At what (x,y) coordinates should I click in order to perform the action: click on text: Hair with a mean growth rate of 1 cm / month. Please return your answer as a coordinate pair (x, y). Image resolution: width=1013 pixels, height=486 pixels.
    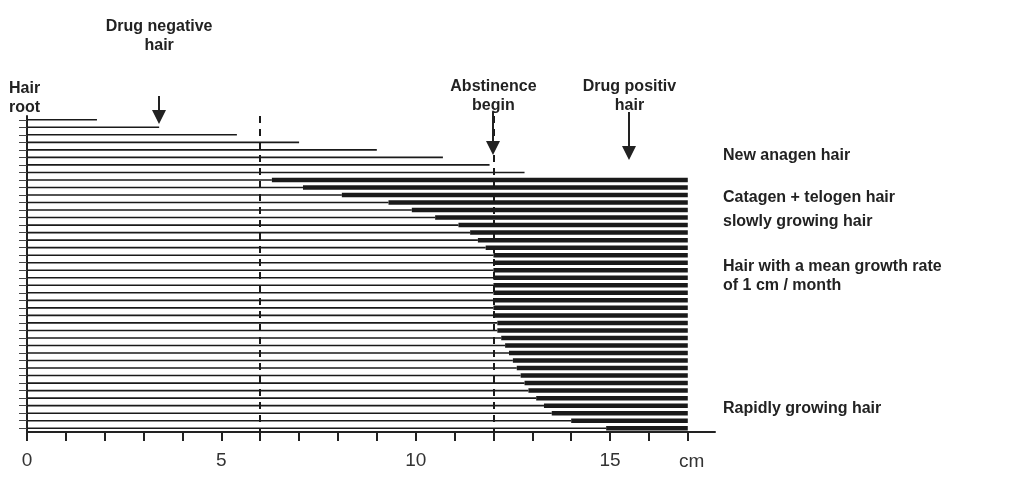
    Looking at the image, I should click on (833, 275).